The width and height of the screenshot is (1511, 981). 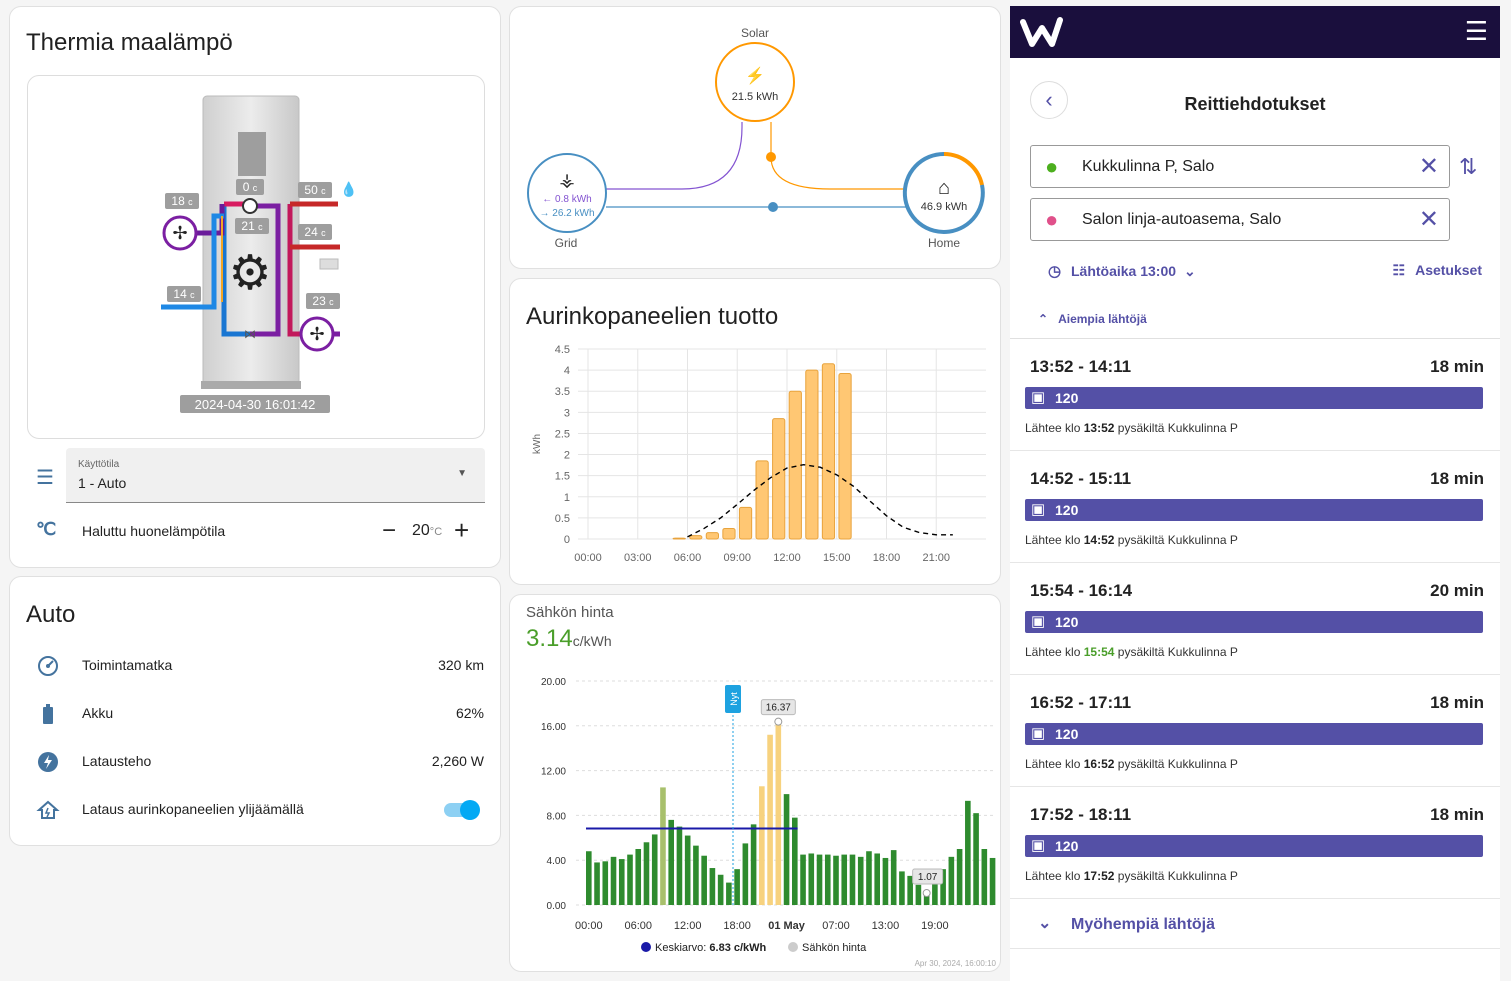 What do you see at coordinates (1428, 166) in the screenshot?
I see `clear-from-icon: ✕` at bounding box center [1428, 166].